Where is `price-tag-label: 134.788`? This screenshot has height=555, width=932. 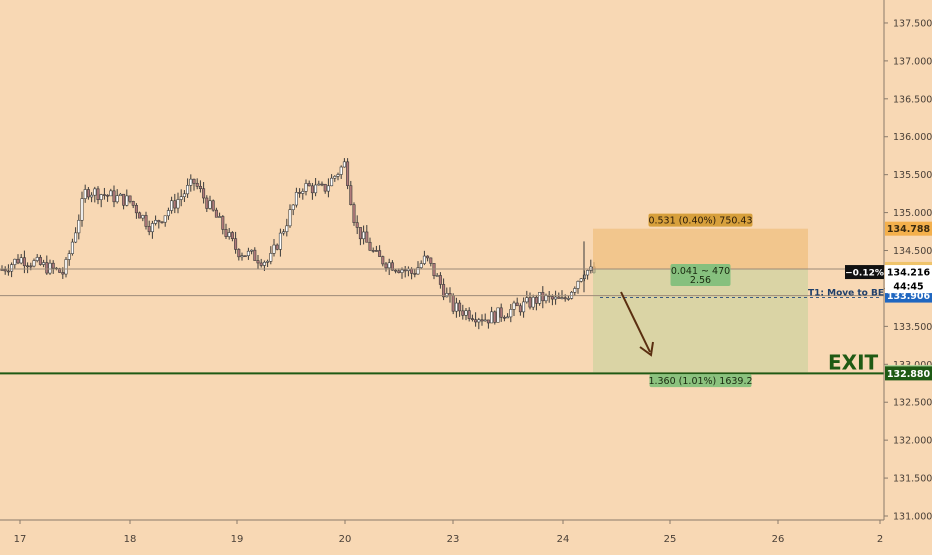
price-tag-label: 134.788 is located at coordinates (909, 229).